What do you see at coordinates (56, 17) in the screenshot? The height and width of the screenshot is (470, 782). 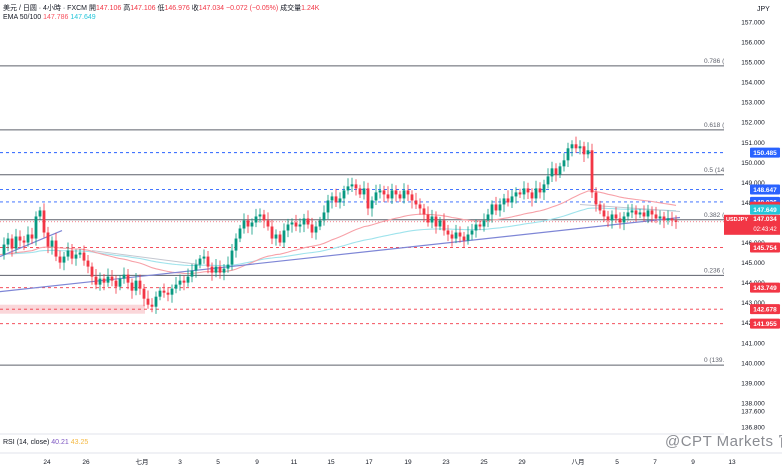 I see `ema50-value: 147.786` at bounding box center [56, 17].